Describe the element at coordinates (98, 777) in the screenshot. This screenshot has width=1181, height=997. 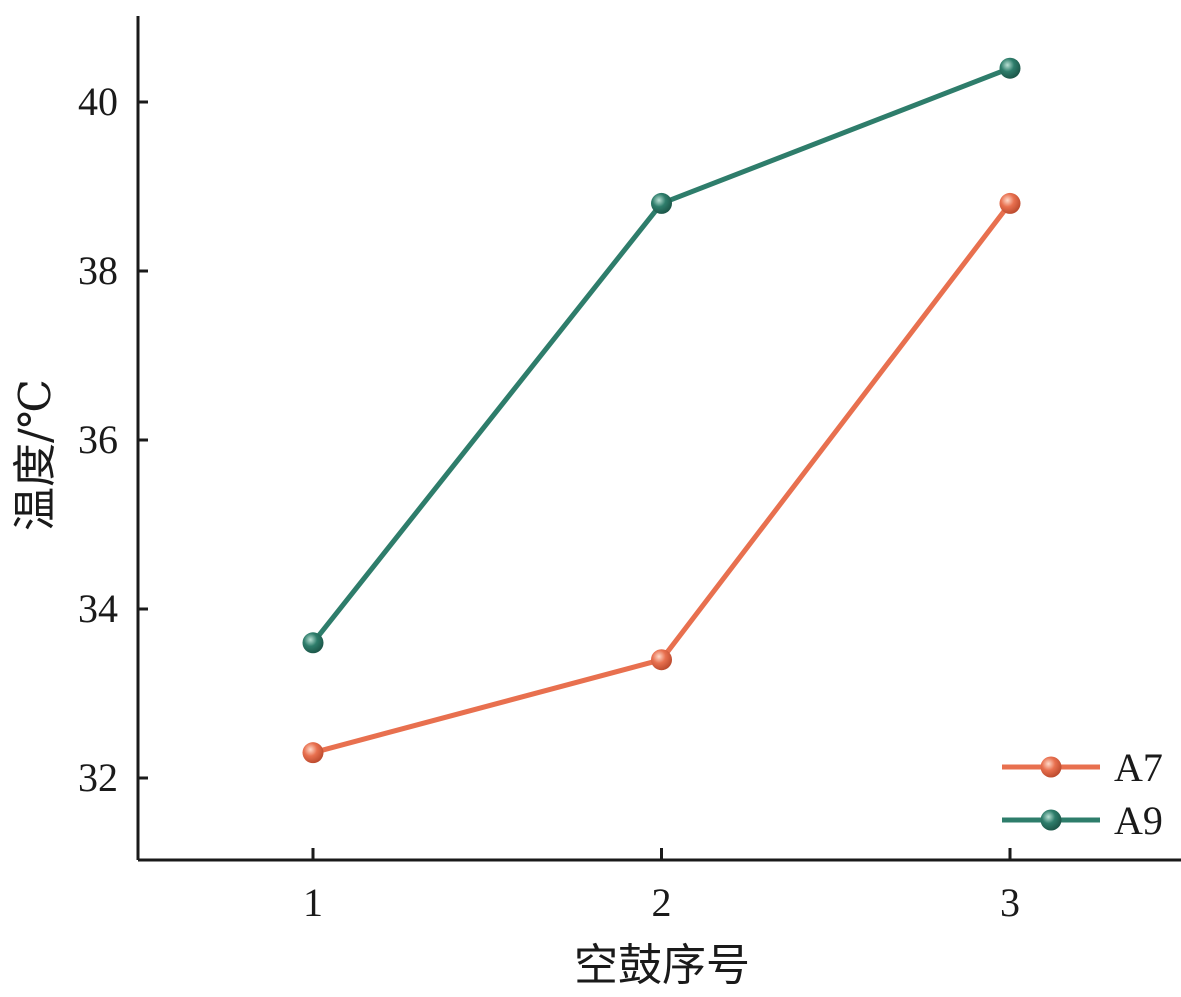
I see `y-tick-label: 32` at that location.